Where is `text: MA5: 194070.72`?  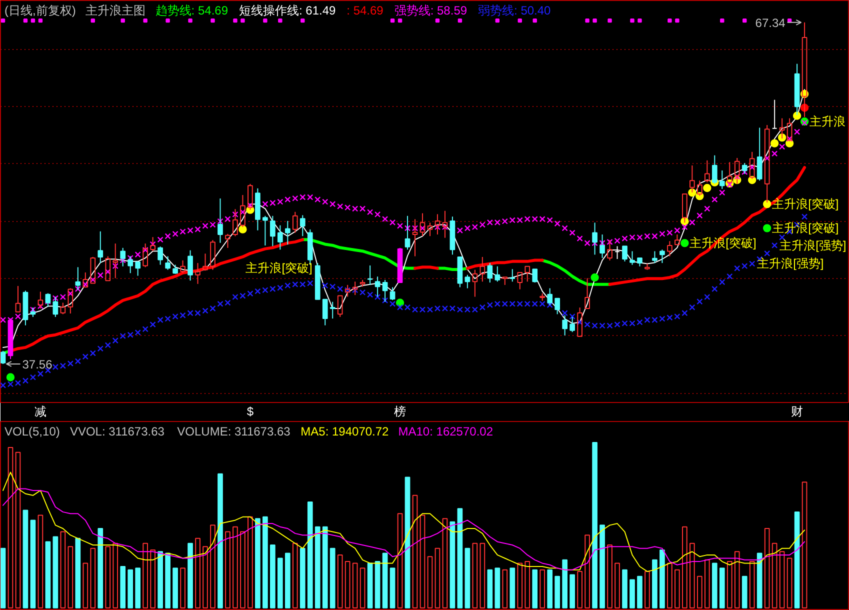 text: MA5: 194070.72 is located at coordinates (345, 431).